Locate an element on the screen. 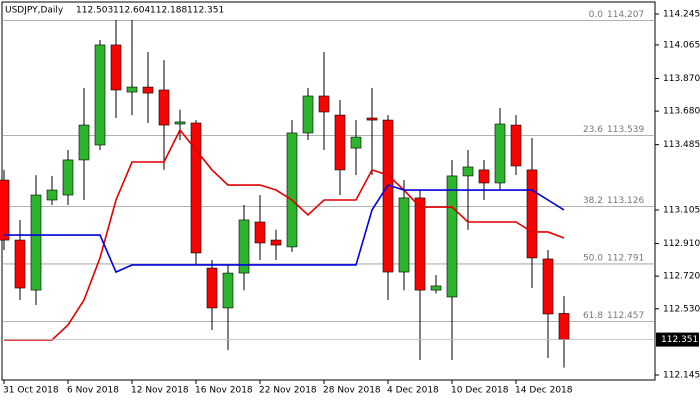 The width and height of the screenshot is (700, 400). x-tick-label: 28 Nov 2018 is located at coordinates (352, 391).